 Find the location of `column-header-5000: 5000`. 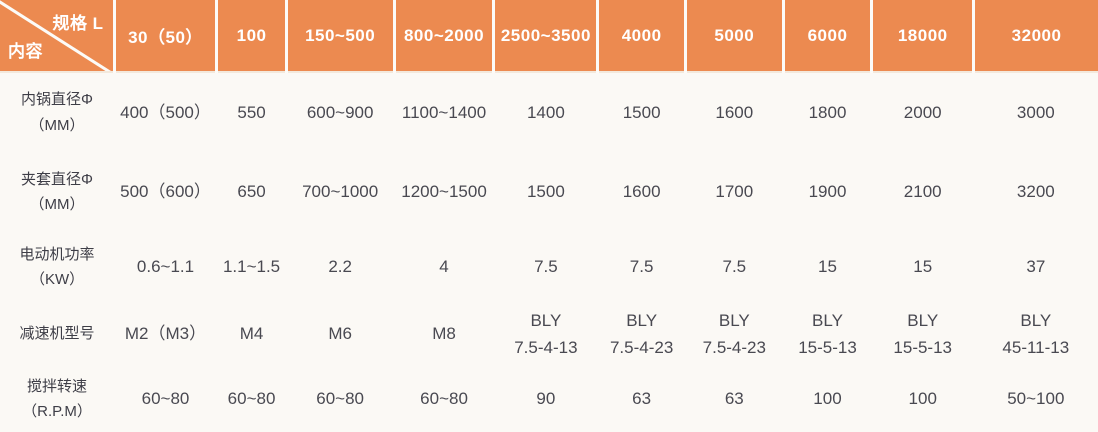

column-header-5000: 5000 is located at coordinates (735, 36).